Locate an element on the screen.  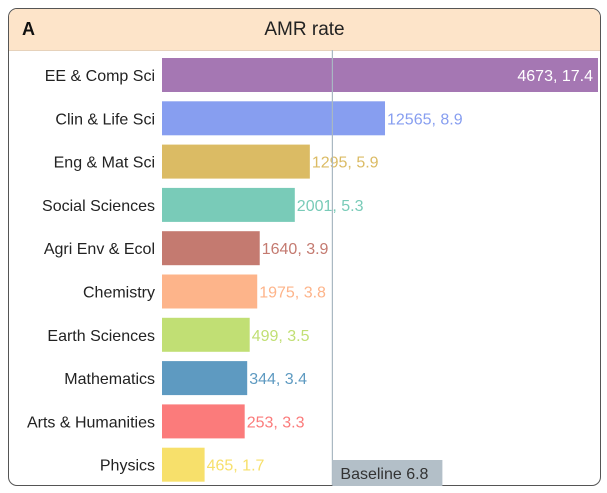
bar-agri-env-ecol is located at coordinates (211, 248).